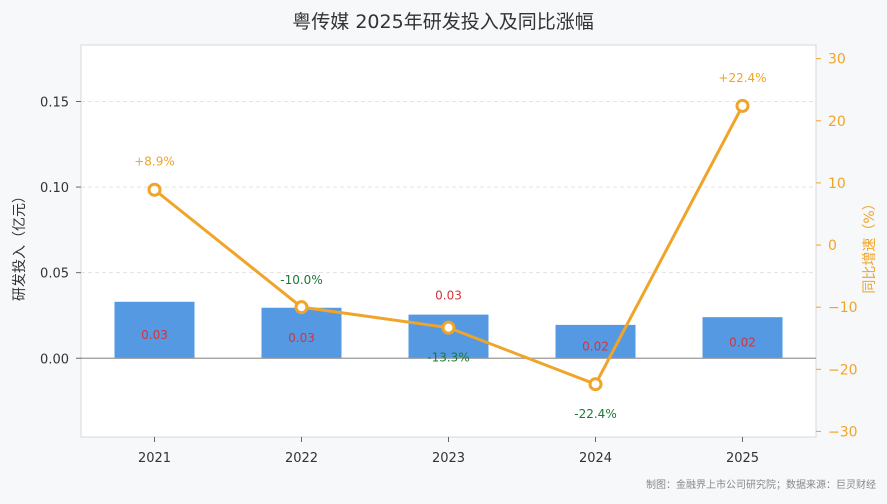 The image size is (887, 504). Describe the element at coordinates (843, 370) in the screenshot. I see `y-right-tick-label: −20` at that location.